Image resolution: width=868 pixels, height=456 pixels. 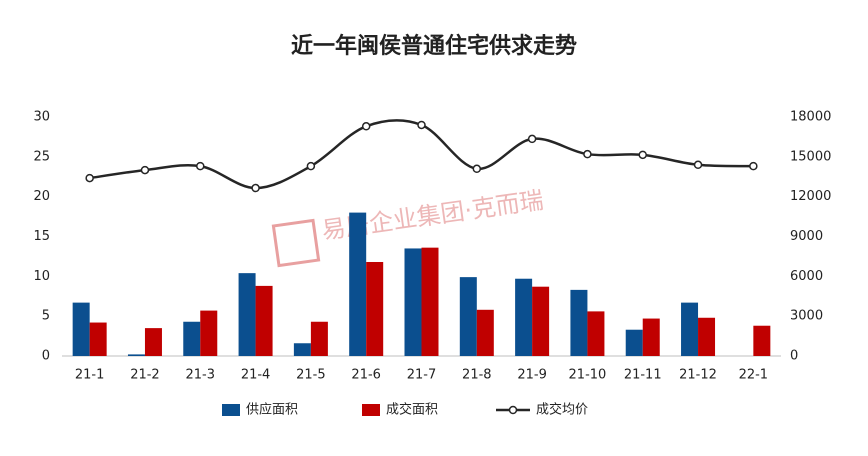 I want to click on y2-tick-label: 0, so click(x=794, y=356).